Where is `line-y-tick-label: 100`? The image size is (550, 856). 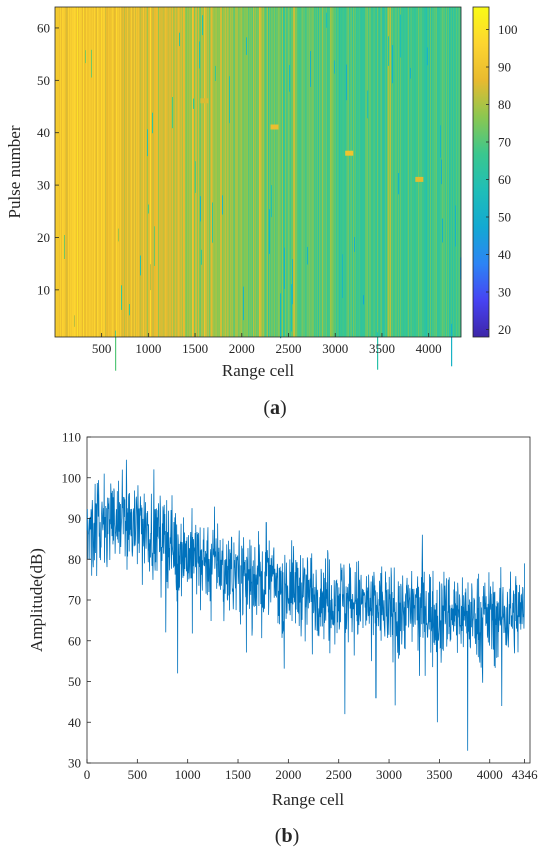
line-y-tick-label: 100 is located at coordinates (72, 477).